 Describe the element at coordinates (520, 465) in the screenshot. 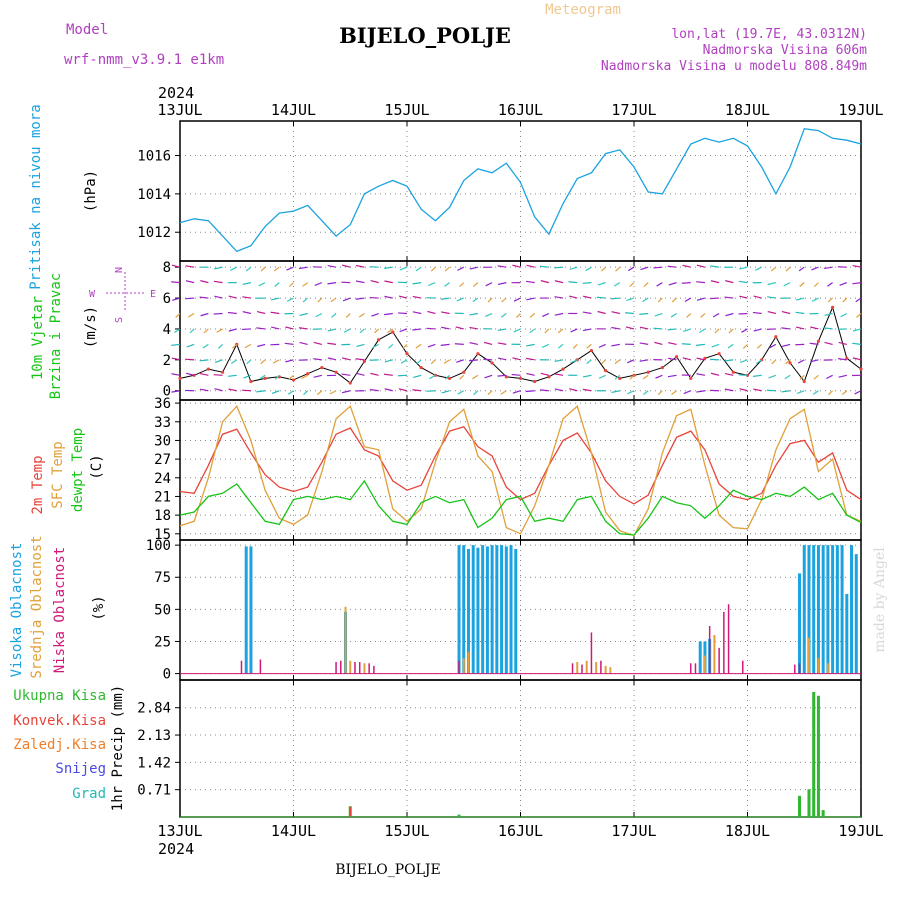

I see `temp2m-series-line` at that location.